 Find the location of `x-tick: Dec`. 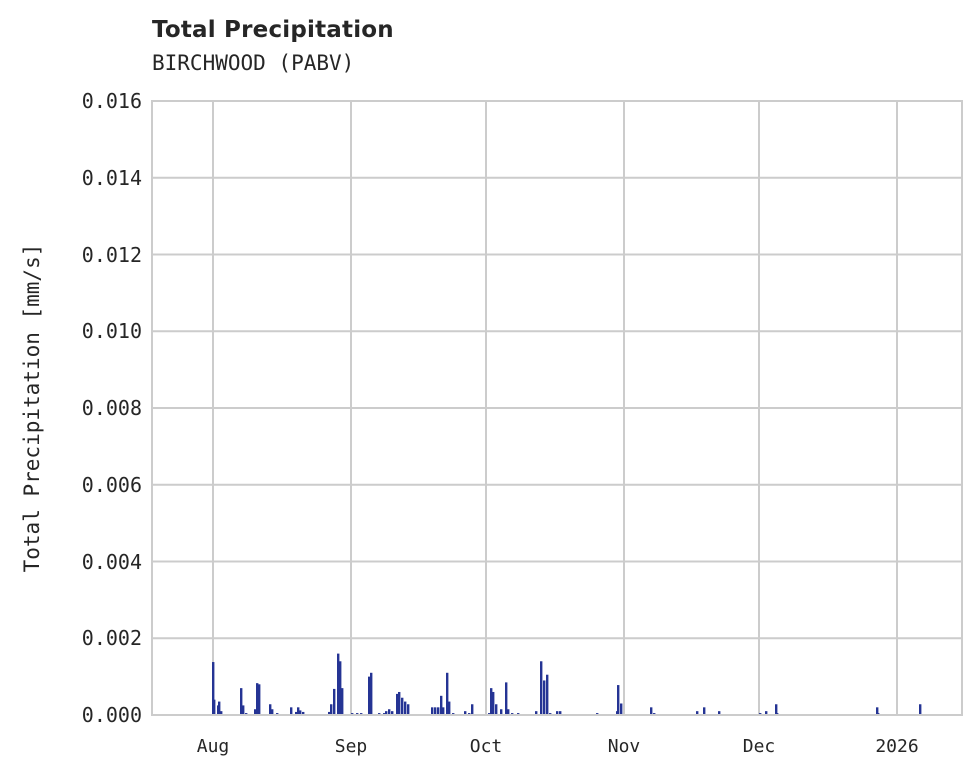

x-tick: Dec is located at coordinates (759, 746).